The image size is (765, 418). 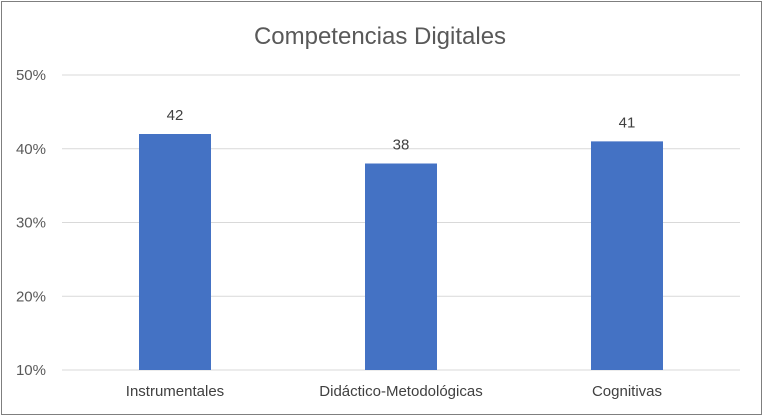 What do you see at coordinates (31, 149) in the screenshot?
I see `y-tick-label: 40%` at bounding box center [31, 149].